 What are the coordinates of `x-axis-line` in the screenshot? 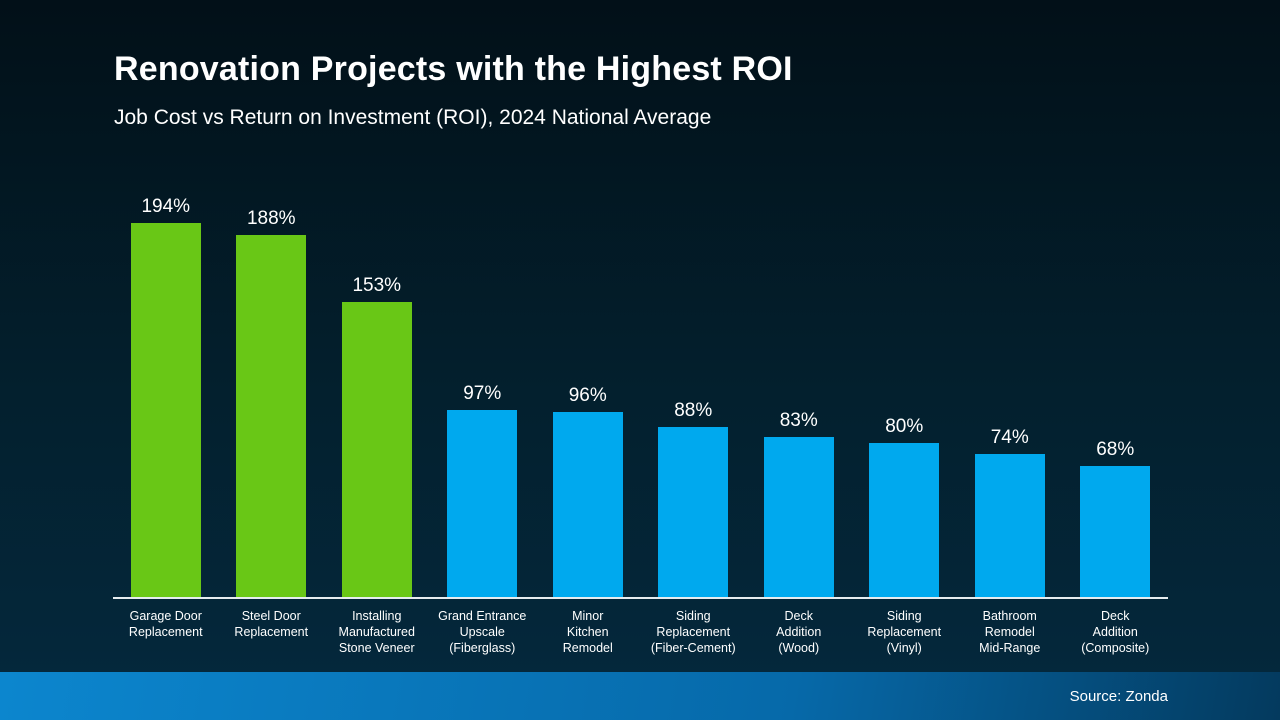 It's located at (640, 598).